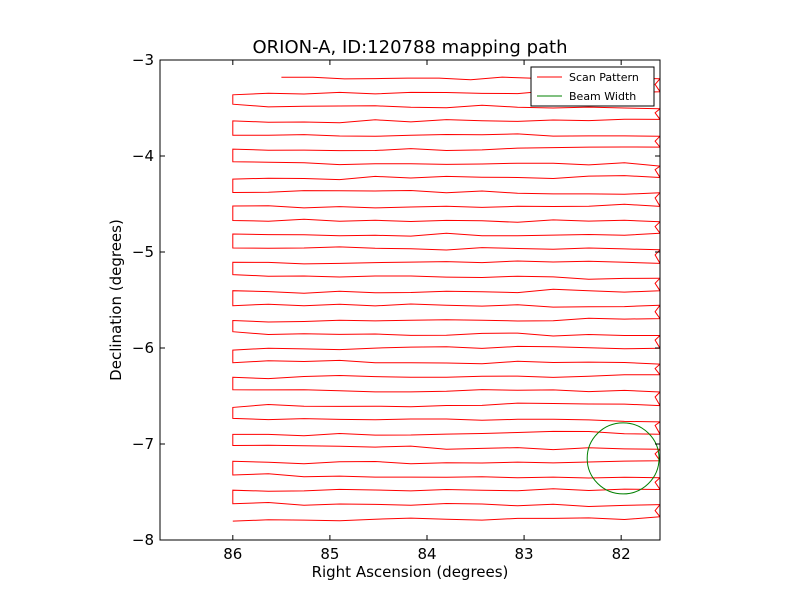 Image resolution: width=800 pixels, height=600 pixels. Describe the element at coordinates (329, 554) in the screenshot. I see `x-tick-label: 85` at that location.